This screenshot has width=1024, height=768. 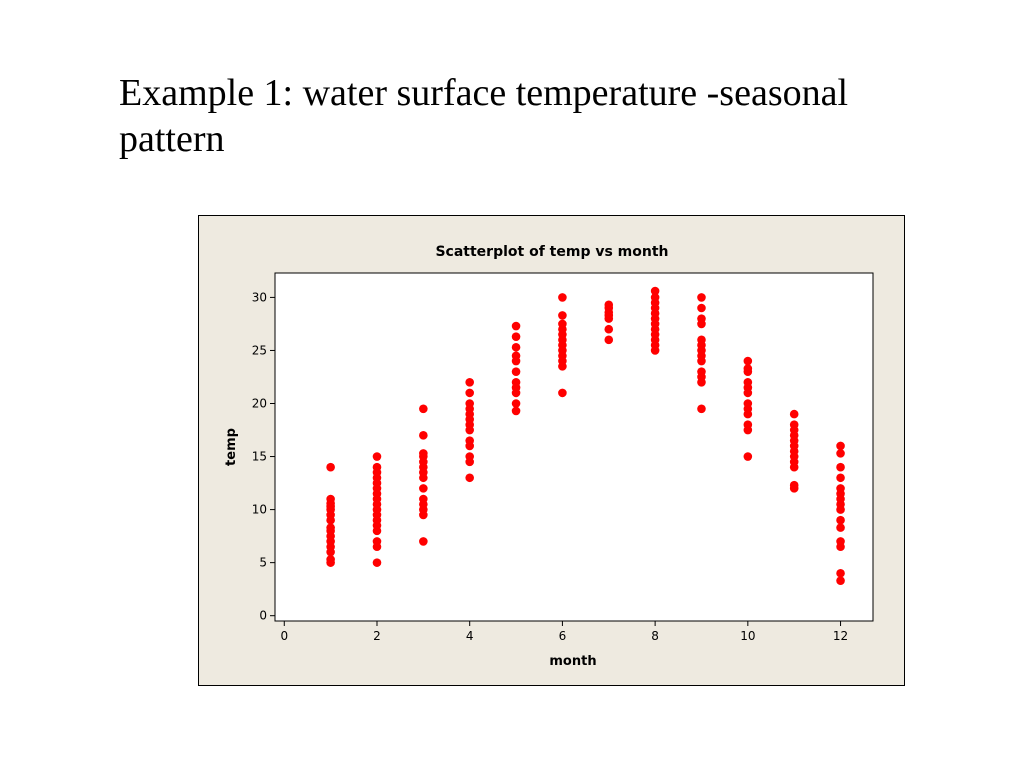 I want to click on chart-title: Scatterplot of temp vs month, so click(x=551, y=252).